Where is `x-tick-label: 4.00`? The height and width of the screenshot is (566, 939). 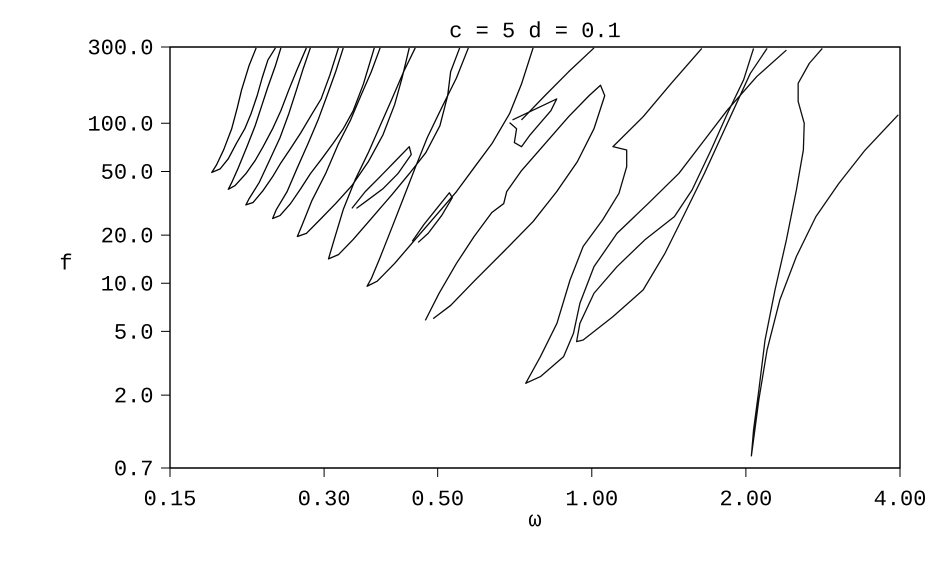 x-tick-label: 4.00 is located at coordinates (900, 498).